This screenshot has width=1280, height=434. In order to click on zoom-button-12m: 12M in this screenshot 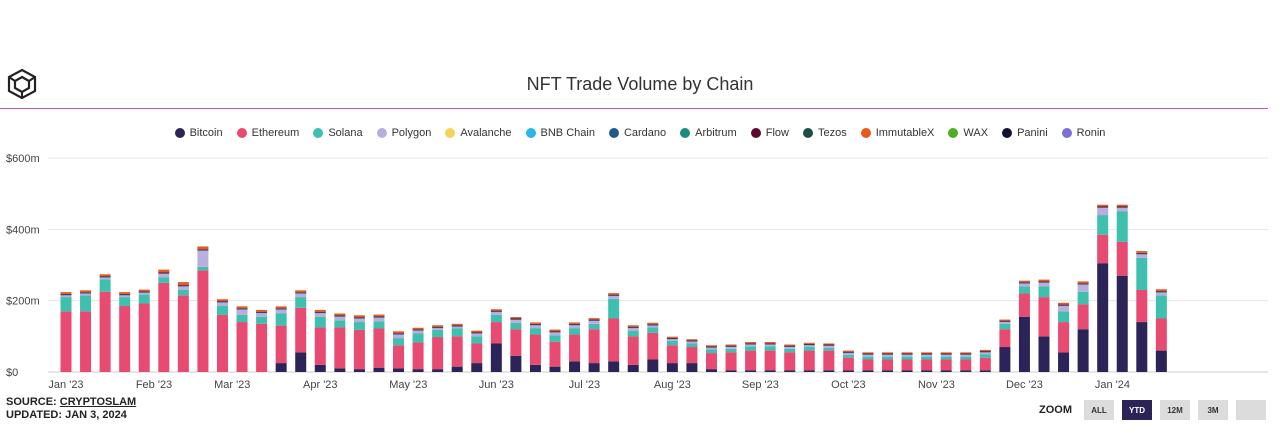, I will do `click(1175, 410)`.